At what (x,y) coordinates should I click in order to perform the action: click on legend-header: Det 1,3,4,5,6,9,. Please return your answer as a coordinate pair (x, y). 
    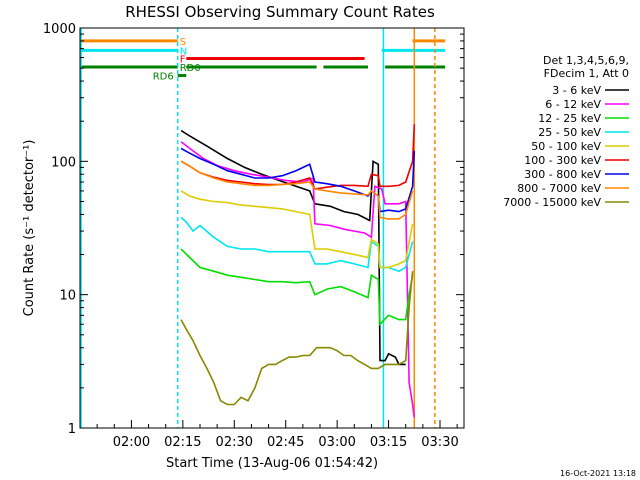
    Looking at the image, I should click on (586, 60).